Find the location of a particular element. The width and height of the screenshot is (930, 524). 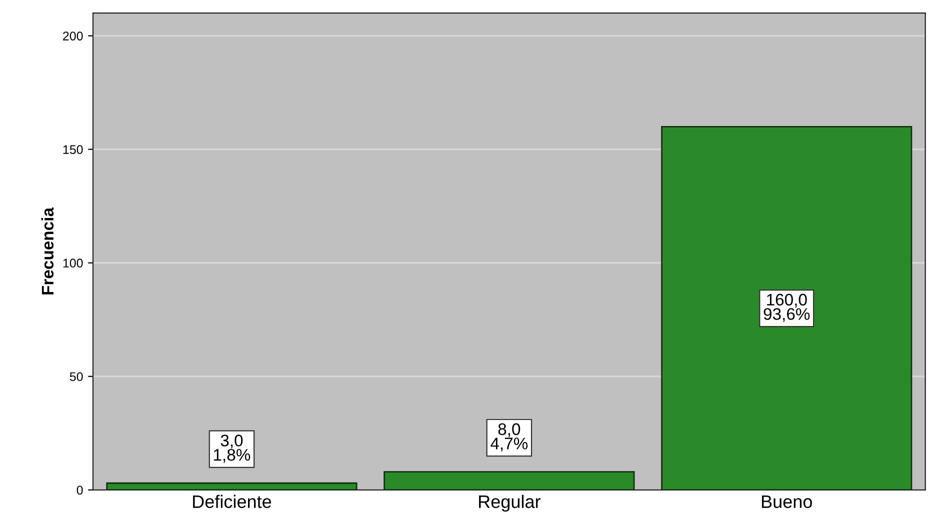

data-label: 160,0 93,6% is located at coordinates (787, 308).